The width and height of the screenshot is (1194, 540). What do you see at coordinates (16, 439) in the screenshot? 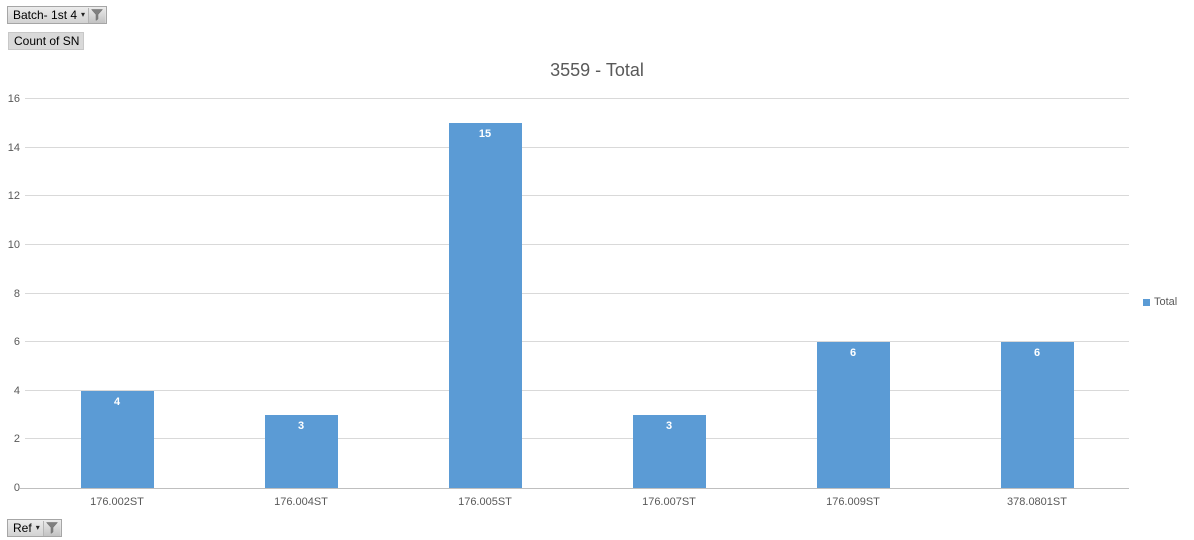
I see `y-axis-label: 2` at bounding box center [16, 439].